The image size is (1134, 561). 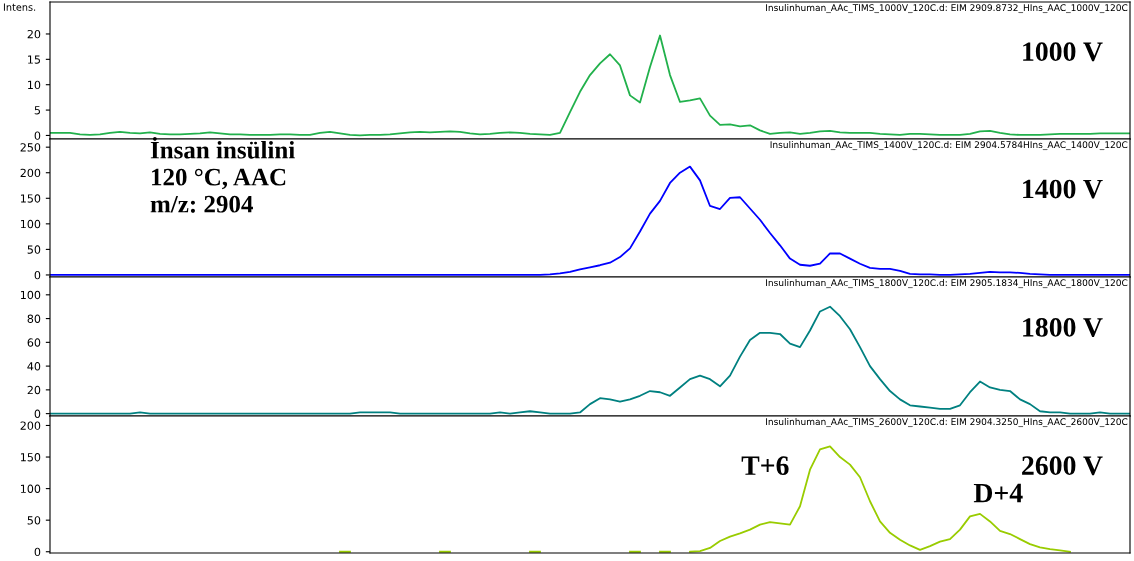 I want to click on annotation: T+6, so click(x=765, y=466).